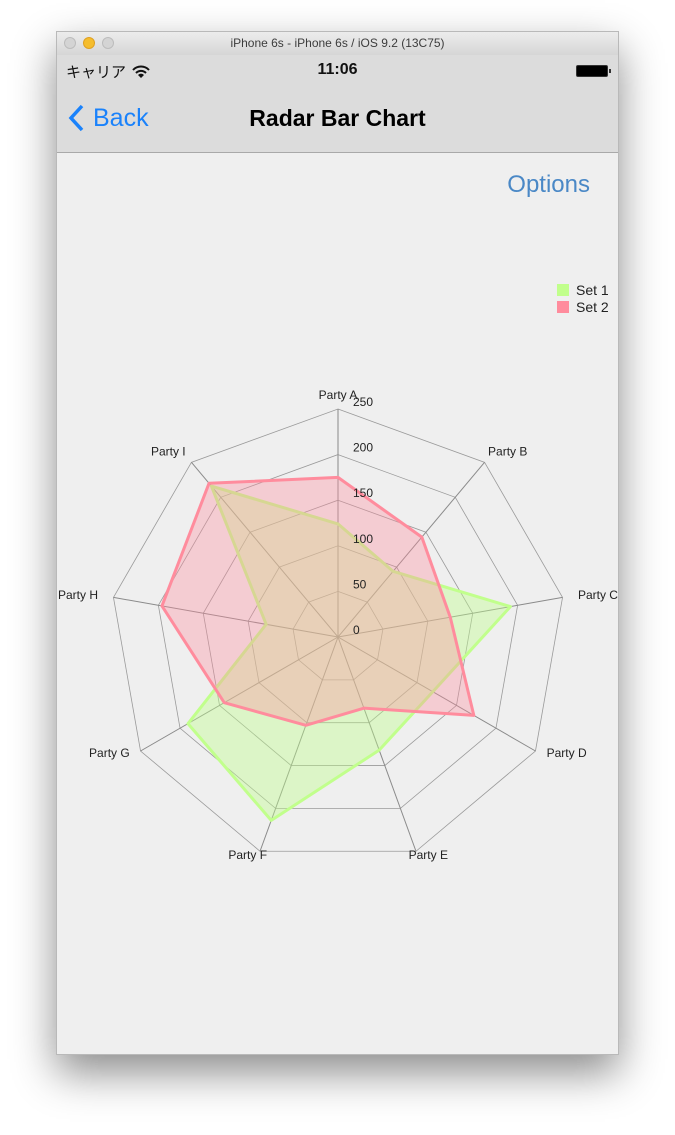 This screenshot has height=1135, width=675. I want to click on series-area-set2, so click(318, 601).